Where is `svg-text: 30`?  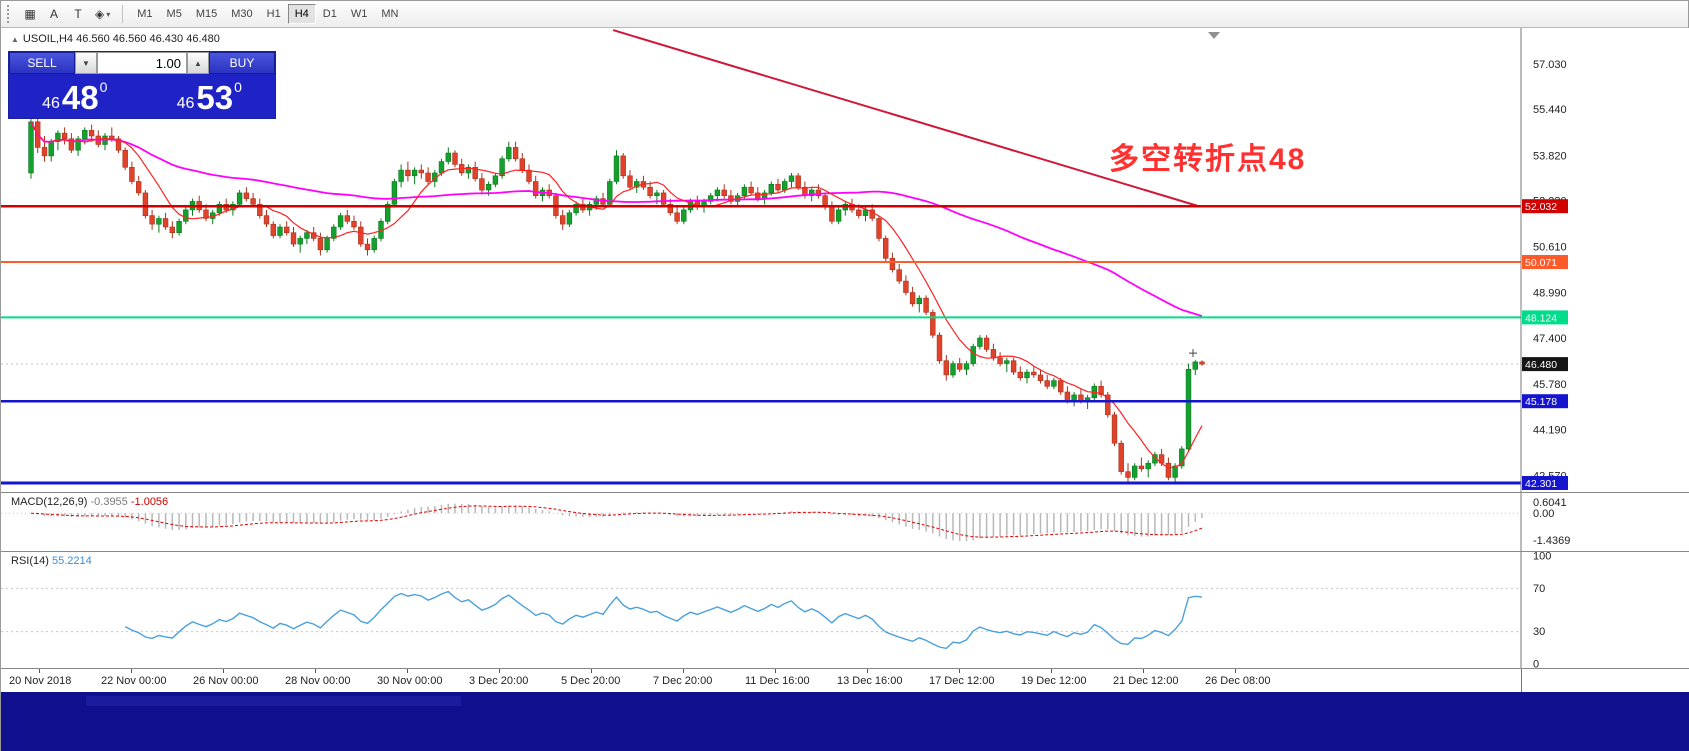
svg-text: 30 is located at coordinates (1539, 632).